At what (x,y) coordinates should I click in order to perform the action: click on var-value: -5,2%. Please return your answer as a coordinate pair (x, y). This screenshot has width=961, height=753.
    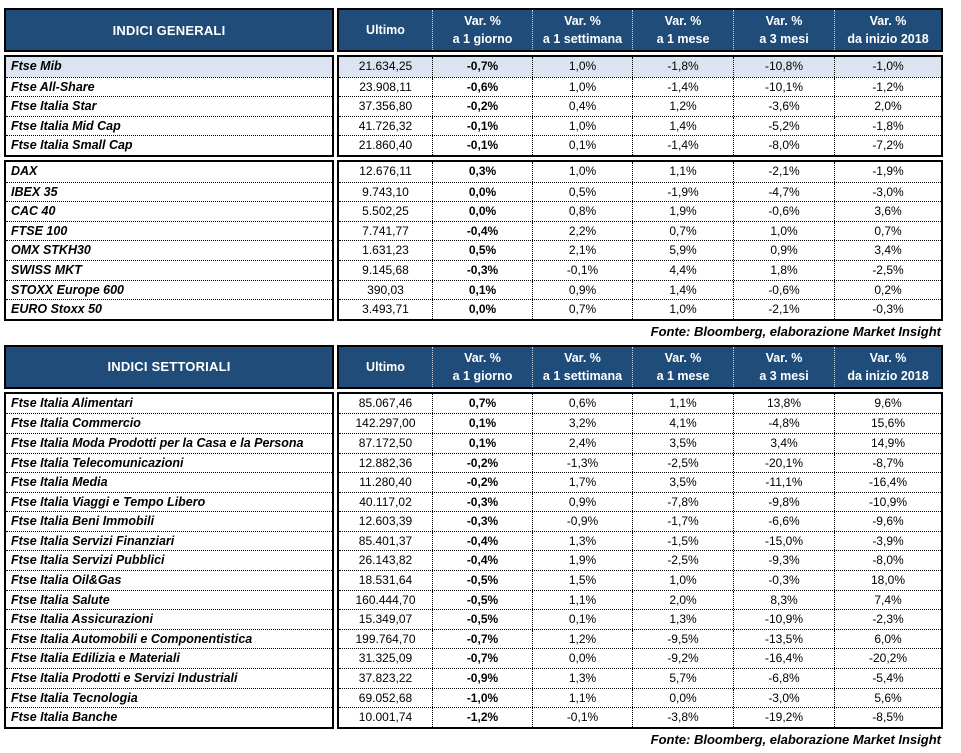
    Looking at the image, I should click on (783, 126).